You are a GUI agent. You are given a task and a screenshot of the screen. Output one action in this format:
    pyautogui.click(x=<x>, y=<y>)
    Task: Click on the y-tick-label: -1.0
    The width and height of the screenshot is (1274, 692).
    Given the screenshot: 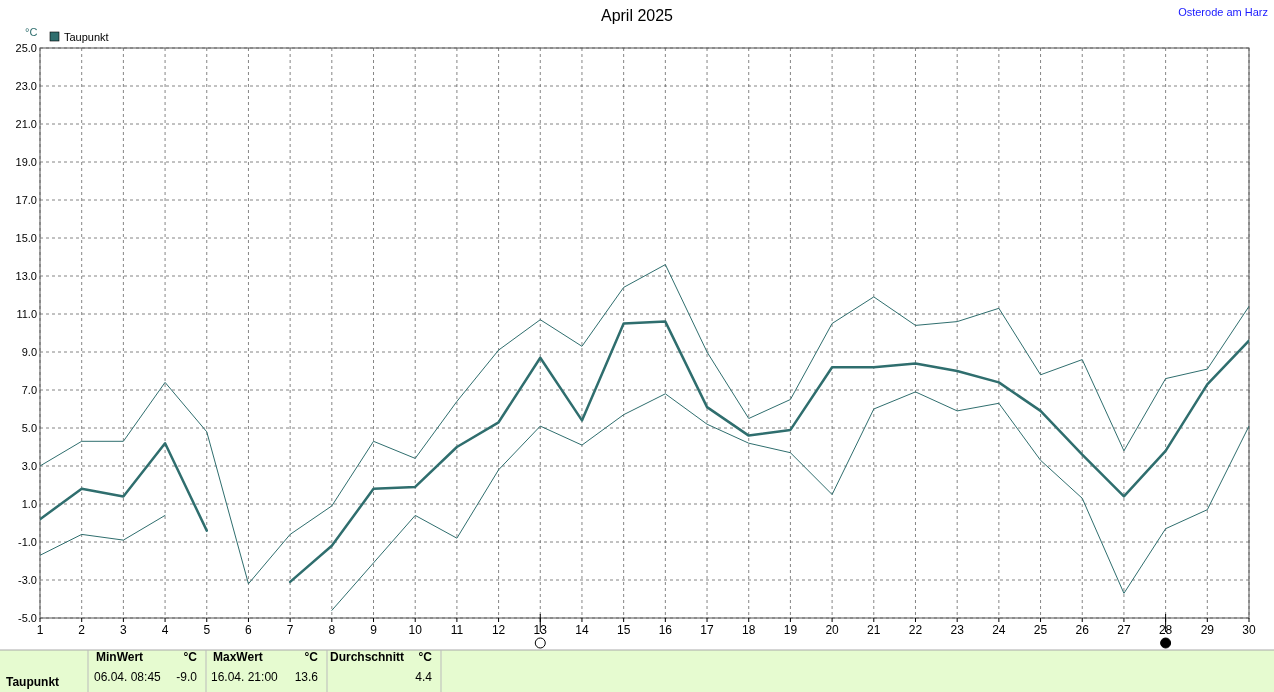 What is the action you would take?
    pyautogui.click(x=27, y=542)
    